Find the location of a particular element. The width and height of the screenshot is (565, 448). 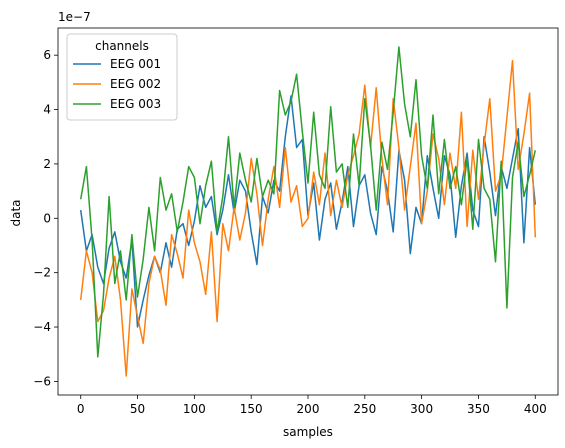

x-tick-label: 250 is located at coordinates (364, 409).